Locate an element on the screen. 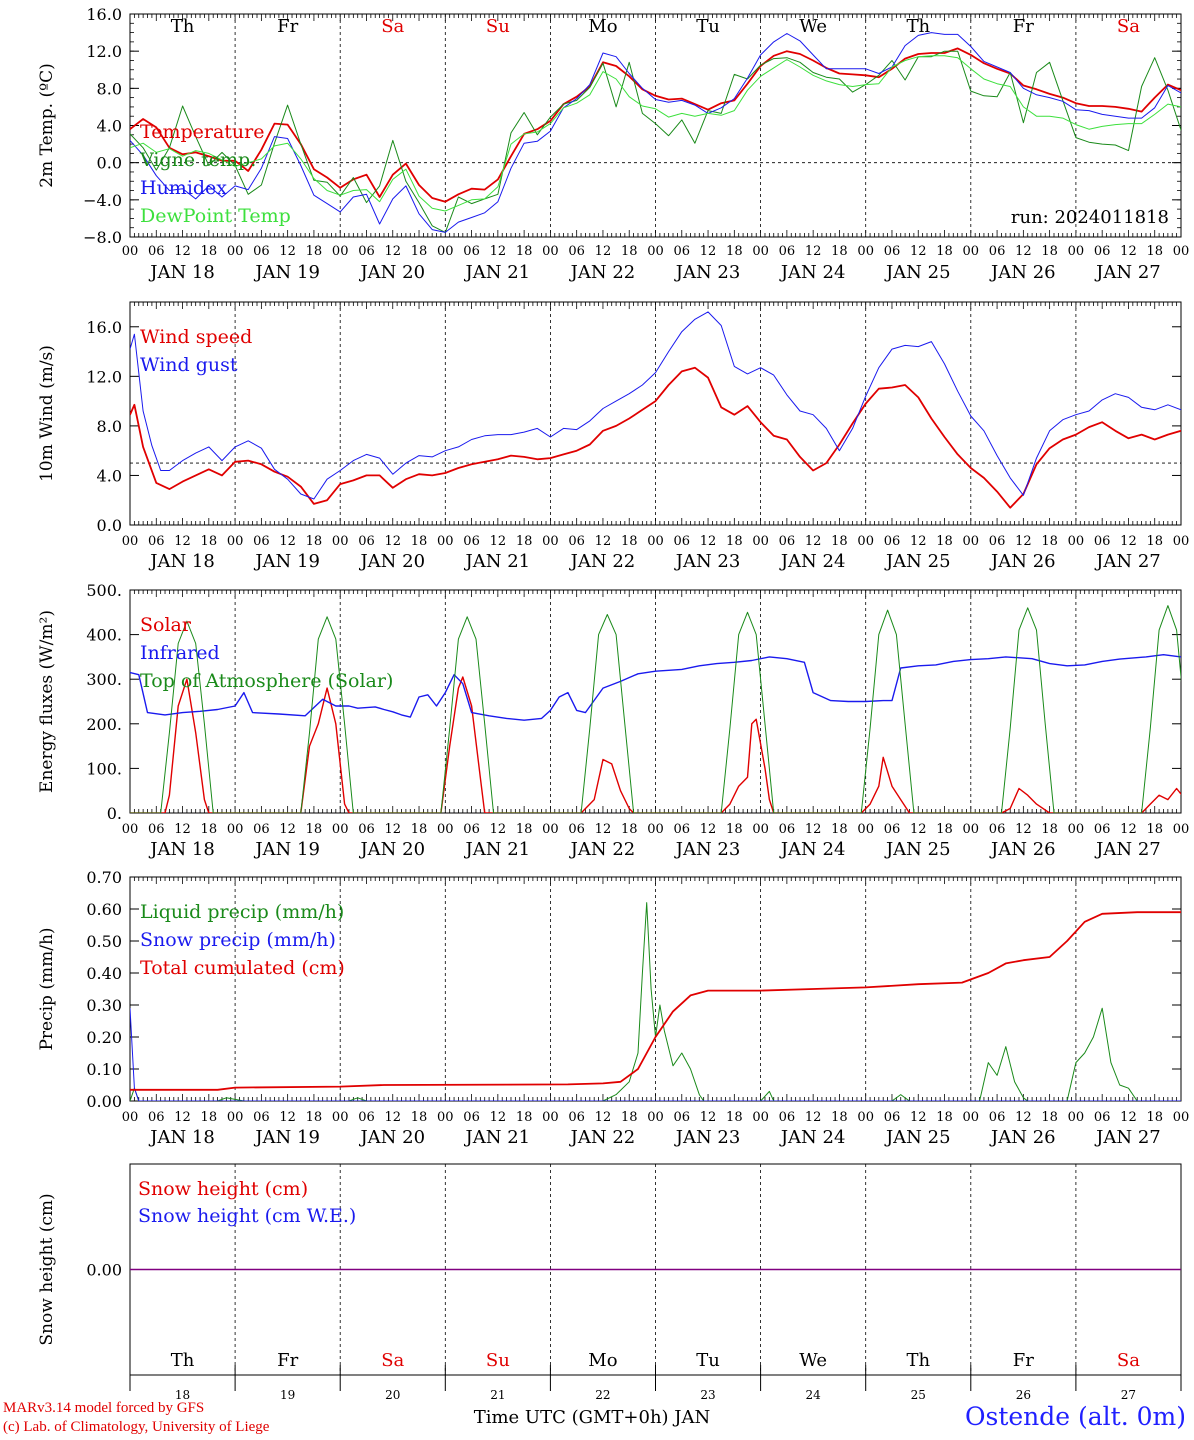  legend-entry: Vigne temp. is located at coordinates (197, 160).